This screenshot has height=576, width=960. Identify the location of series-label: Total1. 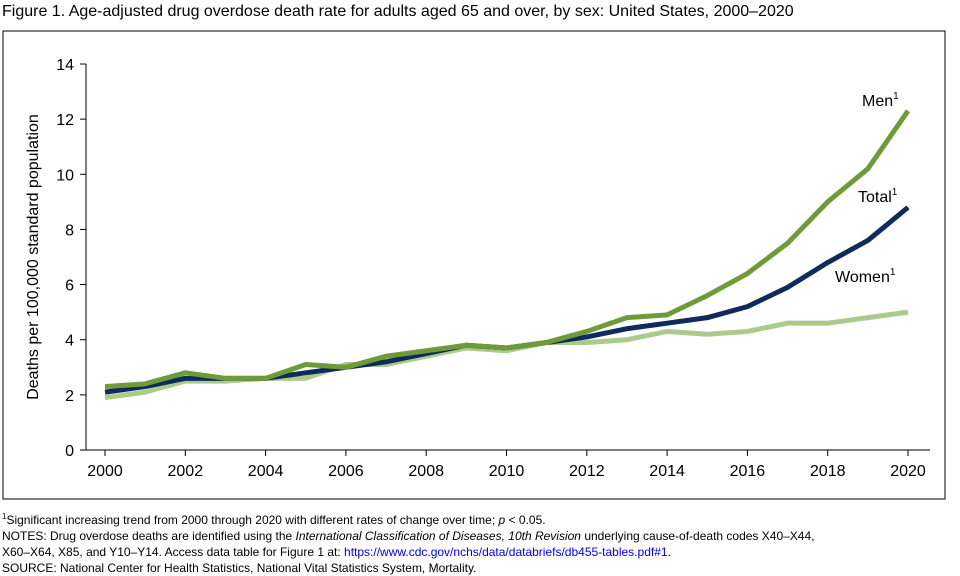
(878, 196).